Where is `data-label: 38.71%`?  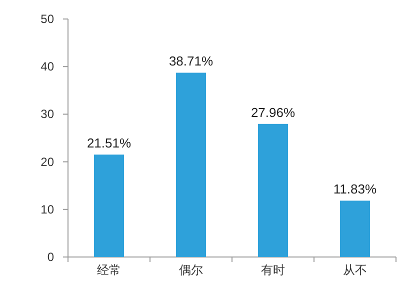 data-label: 38.71% is located at coordinates (191, 61).